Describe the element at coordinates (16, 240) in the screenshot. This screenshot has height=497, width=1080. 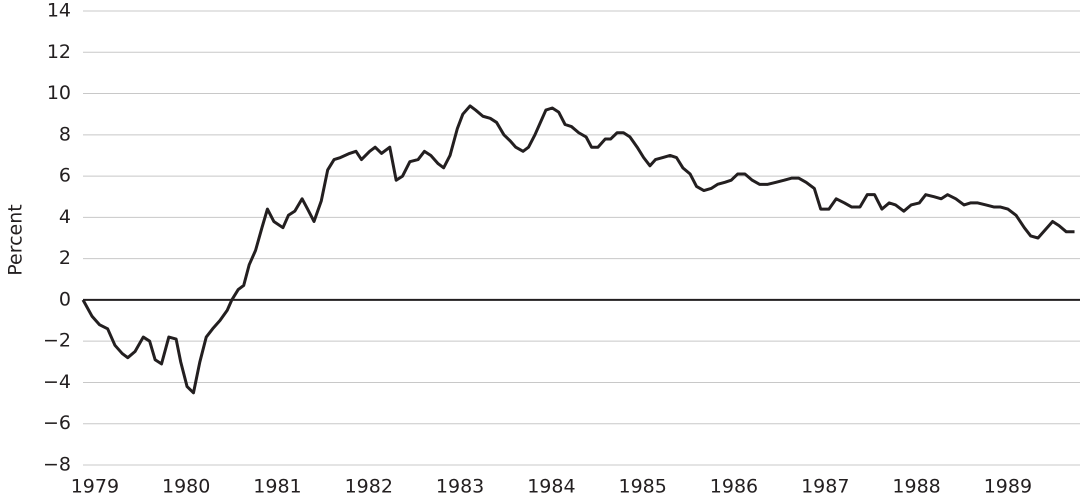
I see `y-axis-label: Percent` at that location.